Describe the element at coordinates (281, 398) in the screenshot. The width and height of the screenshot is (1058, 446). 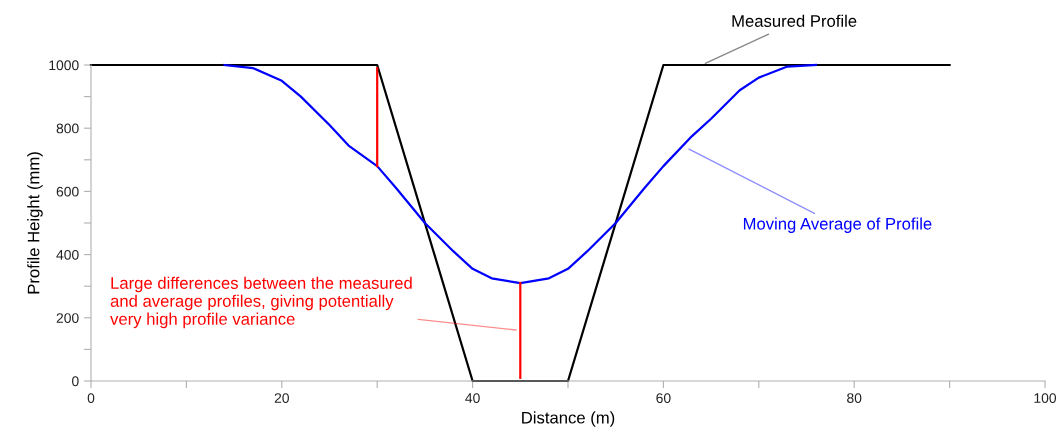
I see `x-tick-label: 20` at that location.